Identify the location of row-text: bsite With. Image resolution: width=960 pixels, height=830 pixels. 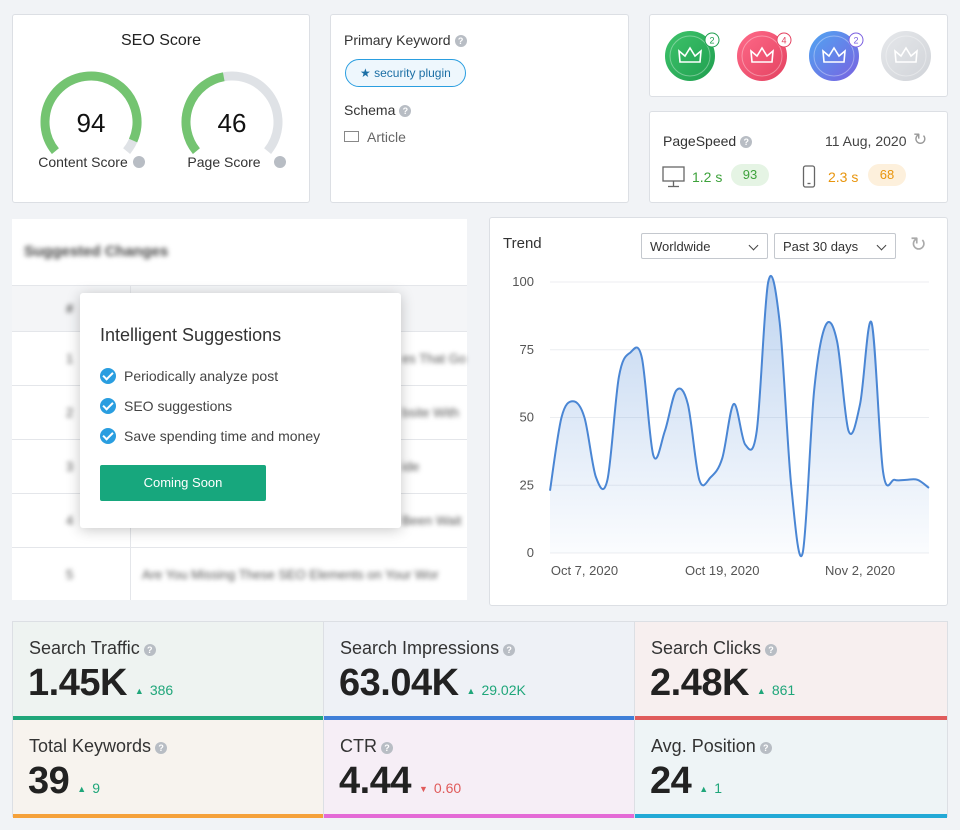
(431, 412).